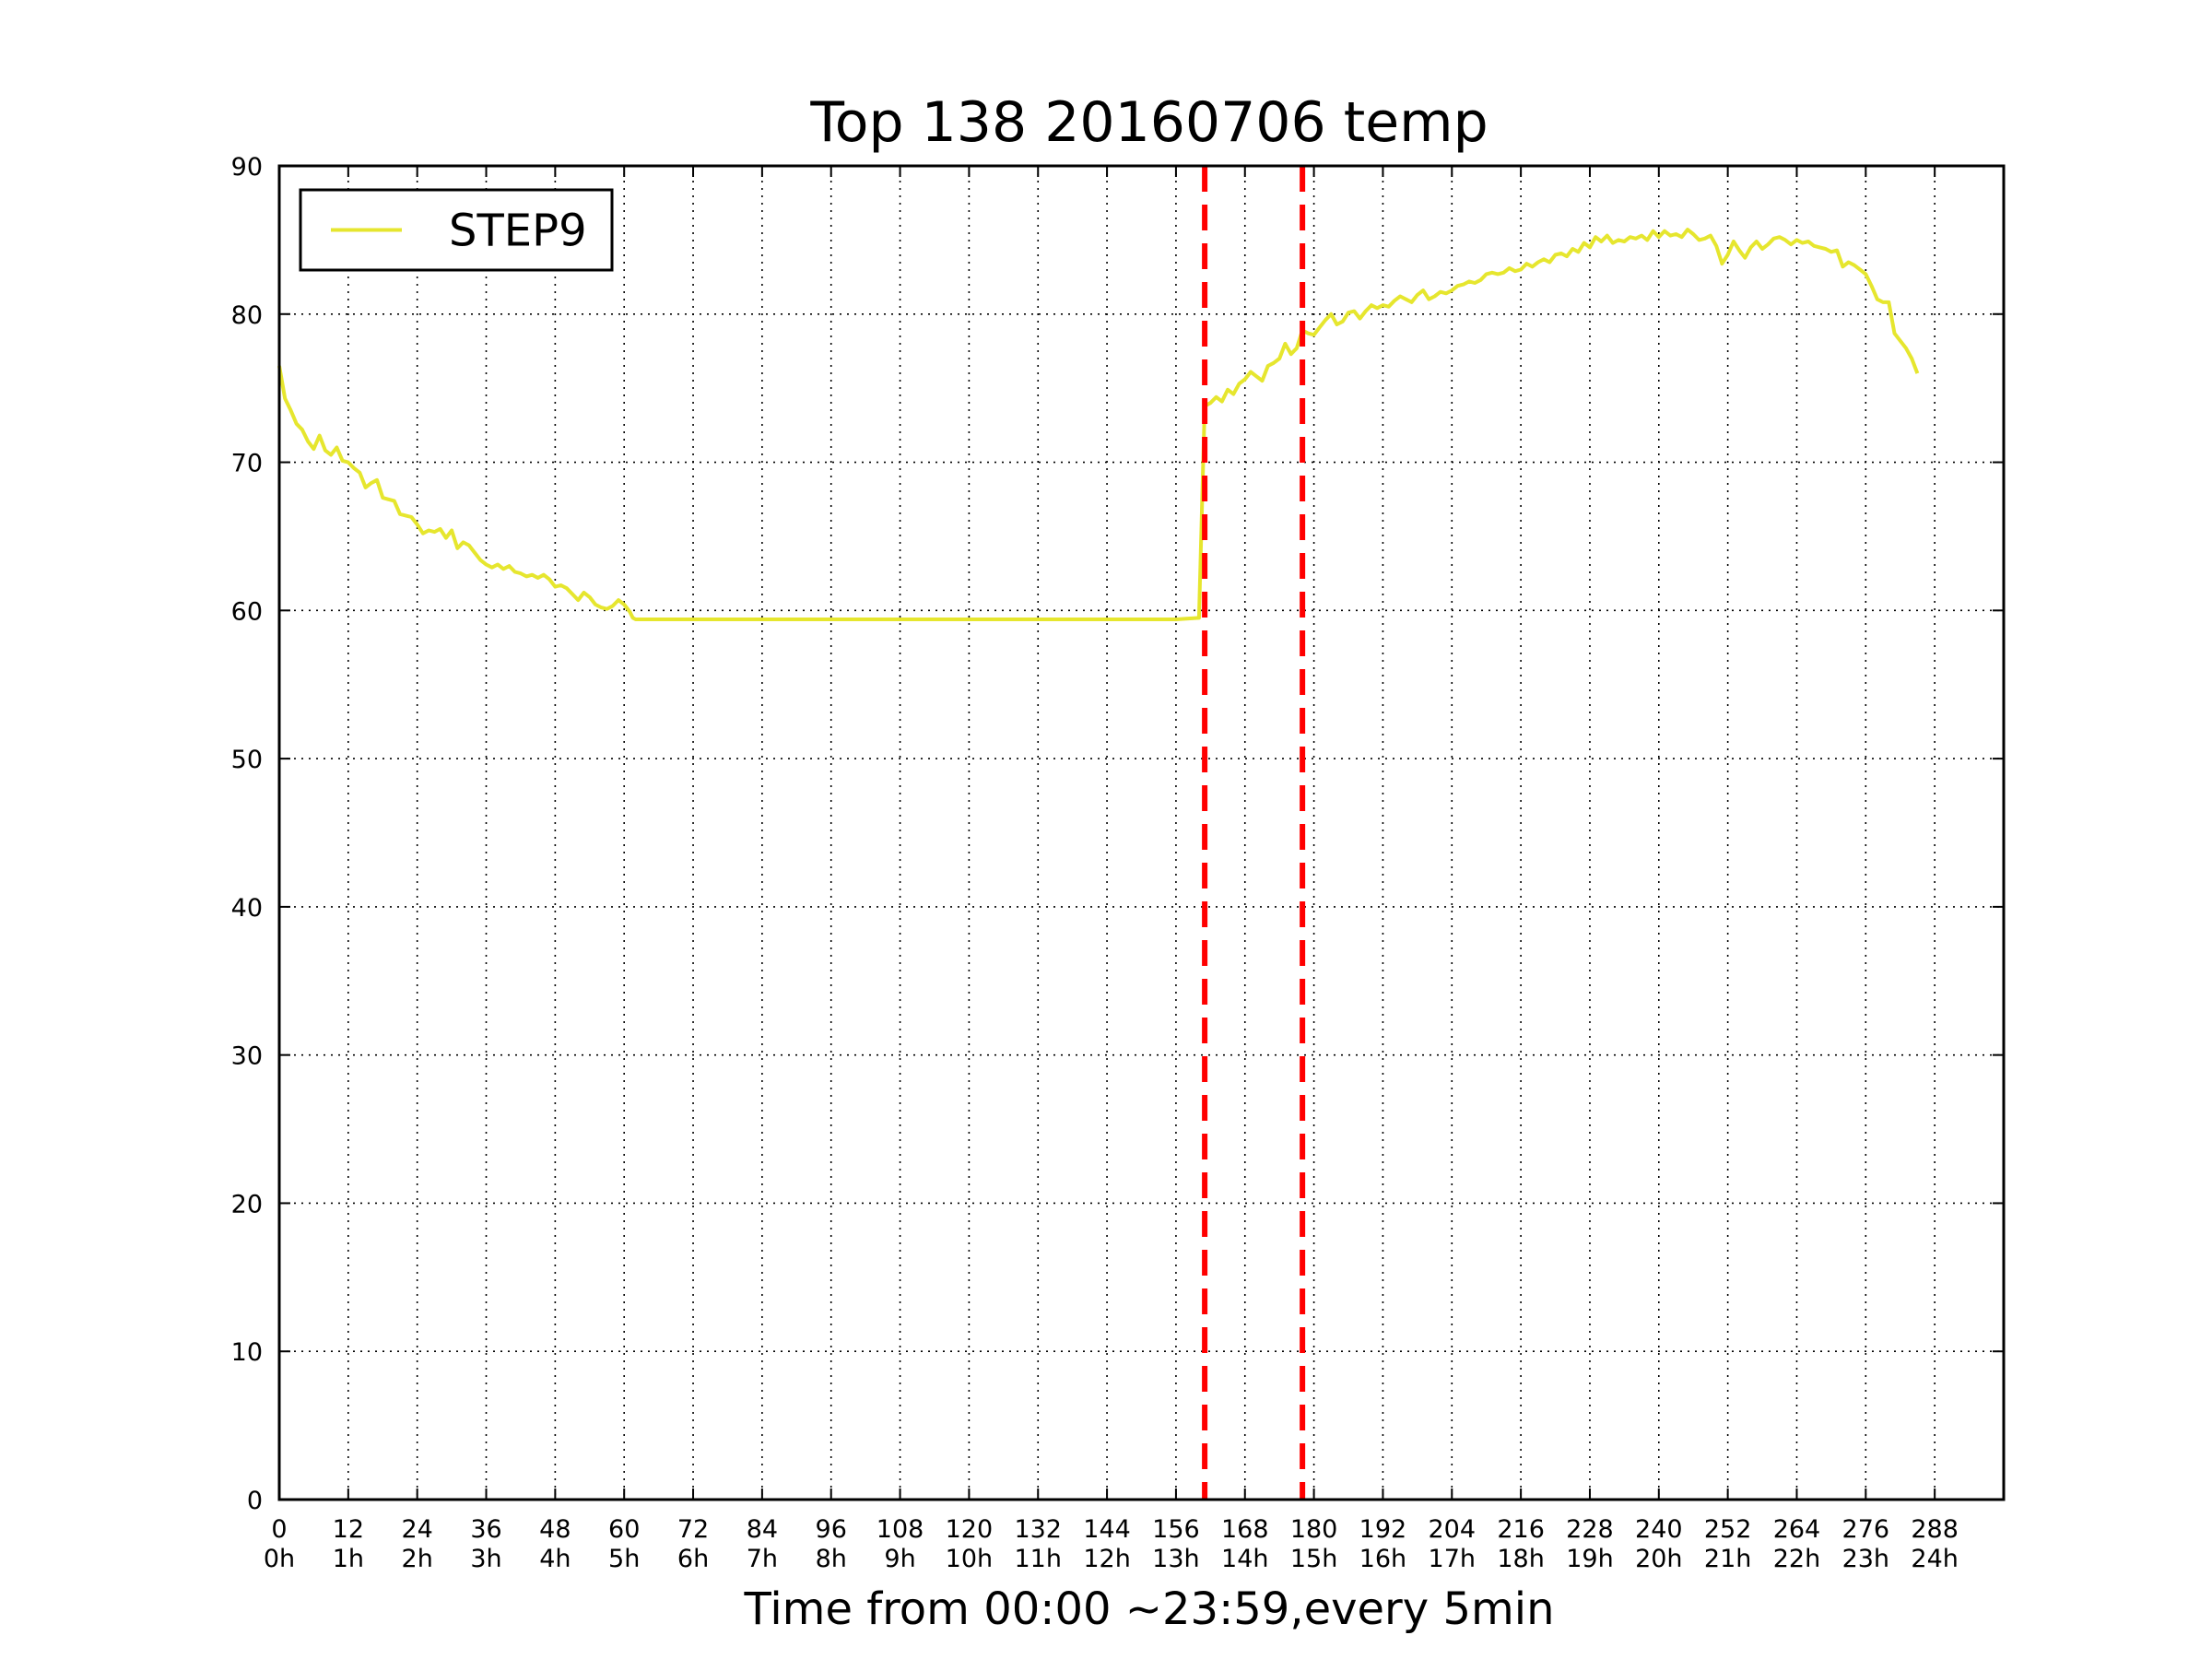 The width and height of the screenshot is (2212, 1659). Describe the element at coordinates (1521, 1529) in the screenshot. I see `x-tick-label: 216` at that location.